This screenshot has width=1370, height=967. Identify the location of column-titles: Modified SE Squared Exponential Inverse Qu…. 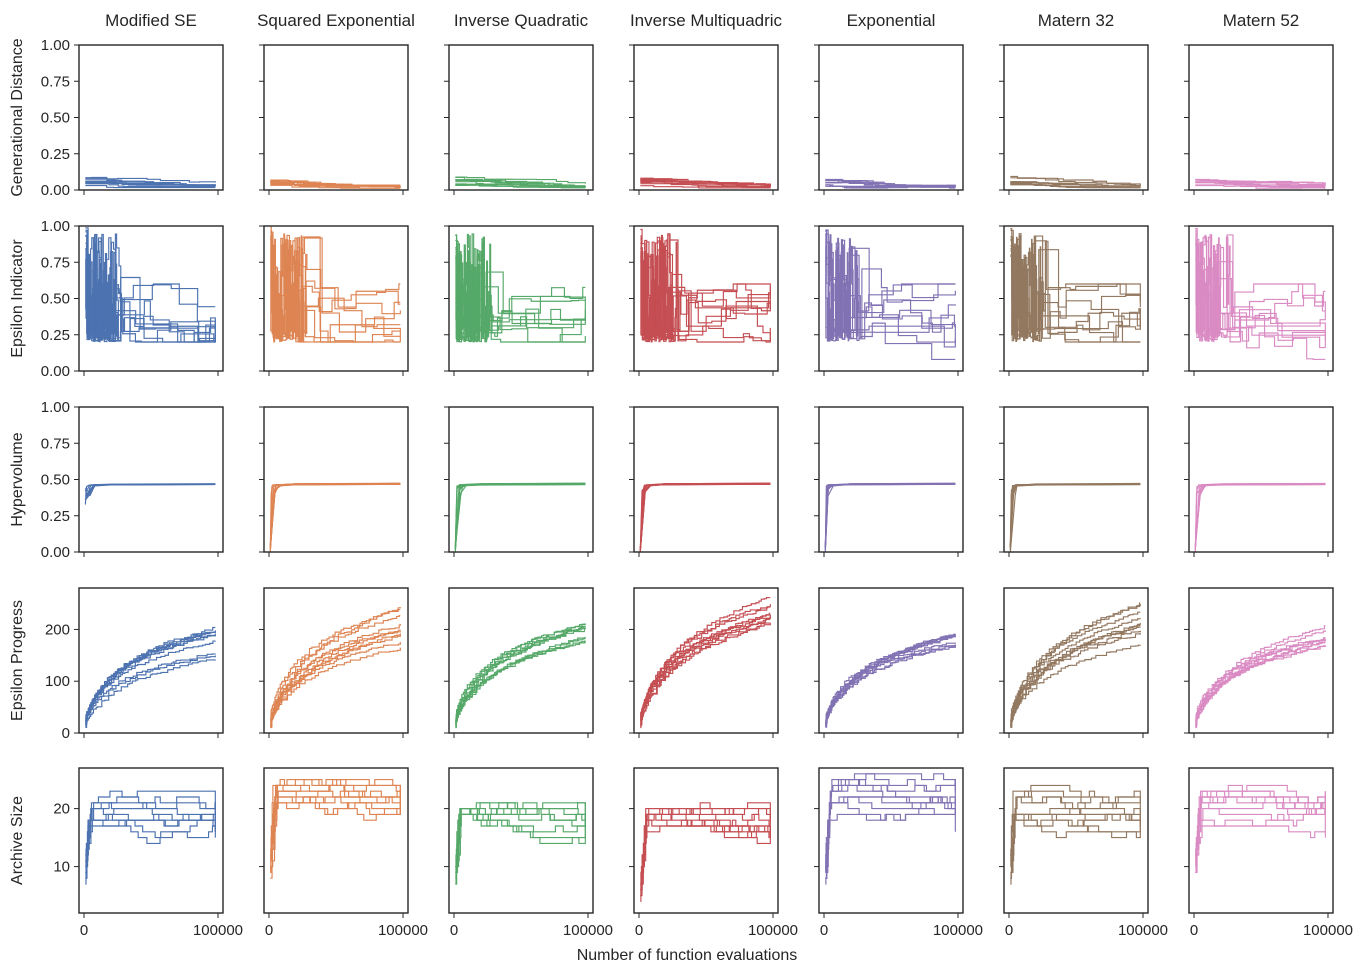
(702, 20).